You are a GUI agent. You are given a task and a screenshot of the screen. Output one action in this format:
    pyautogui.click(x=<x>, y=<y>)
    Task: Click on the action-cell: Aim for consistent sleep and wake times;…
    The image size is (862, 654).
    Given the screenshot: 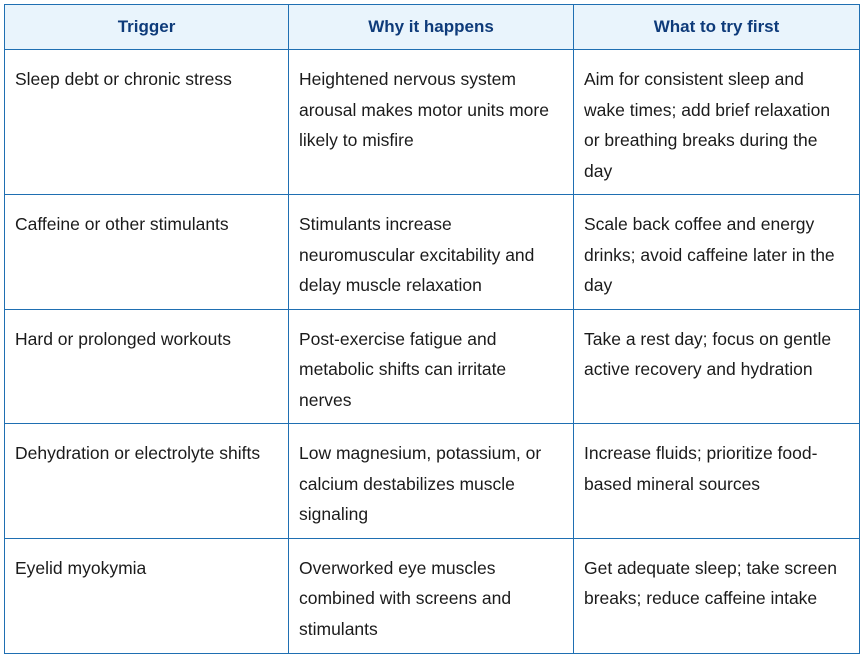 What is the action you would take?
    pyautogui.click(x=716, y=122)
    